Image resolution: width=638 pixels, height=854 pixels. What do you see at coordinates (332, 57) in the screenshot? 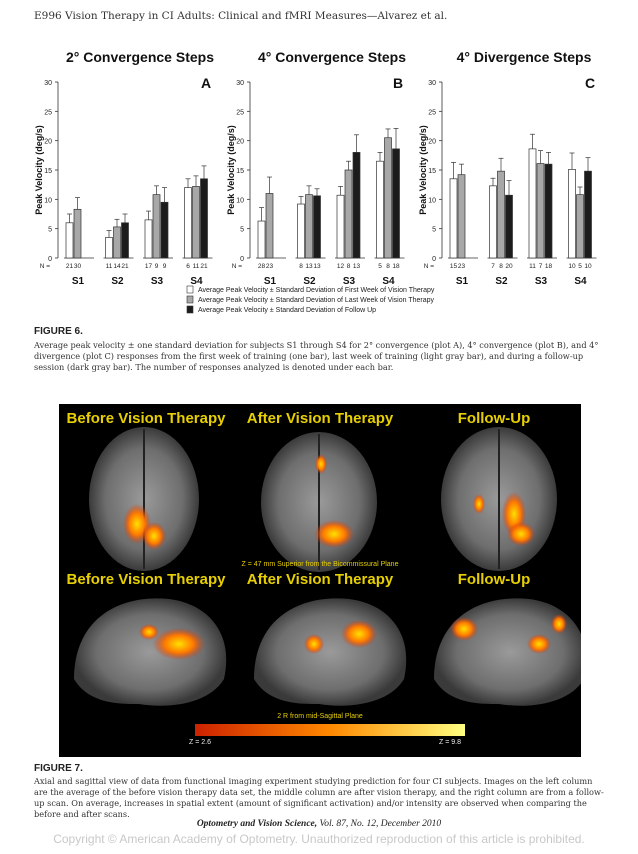
I see `chart-title: 4° Convergence Steps` at bounding box center [332, 57].